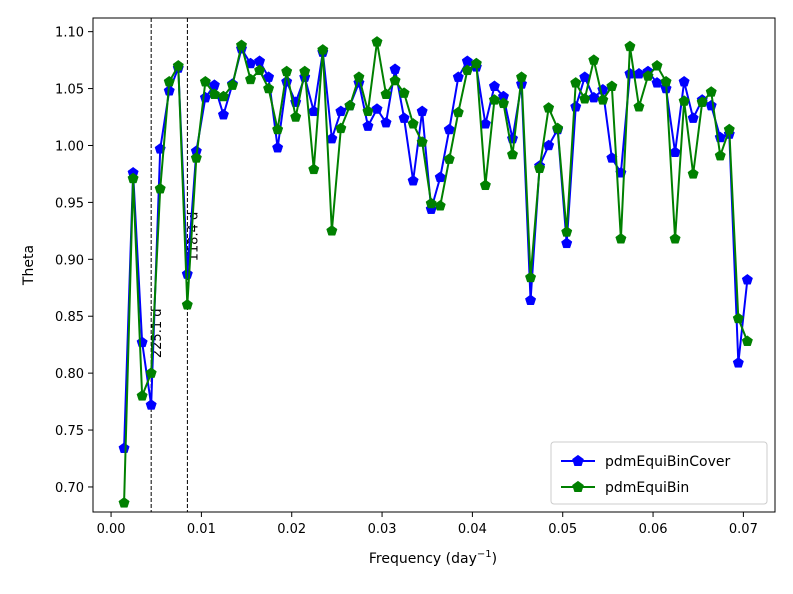  What do you see at coordinates (69, 33) in the screenshot?
I see `y-tick-label: 1.10` at bounding box center [69, 33].